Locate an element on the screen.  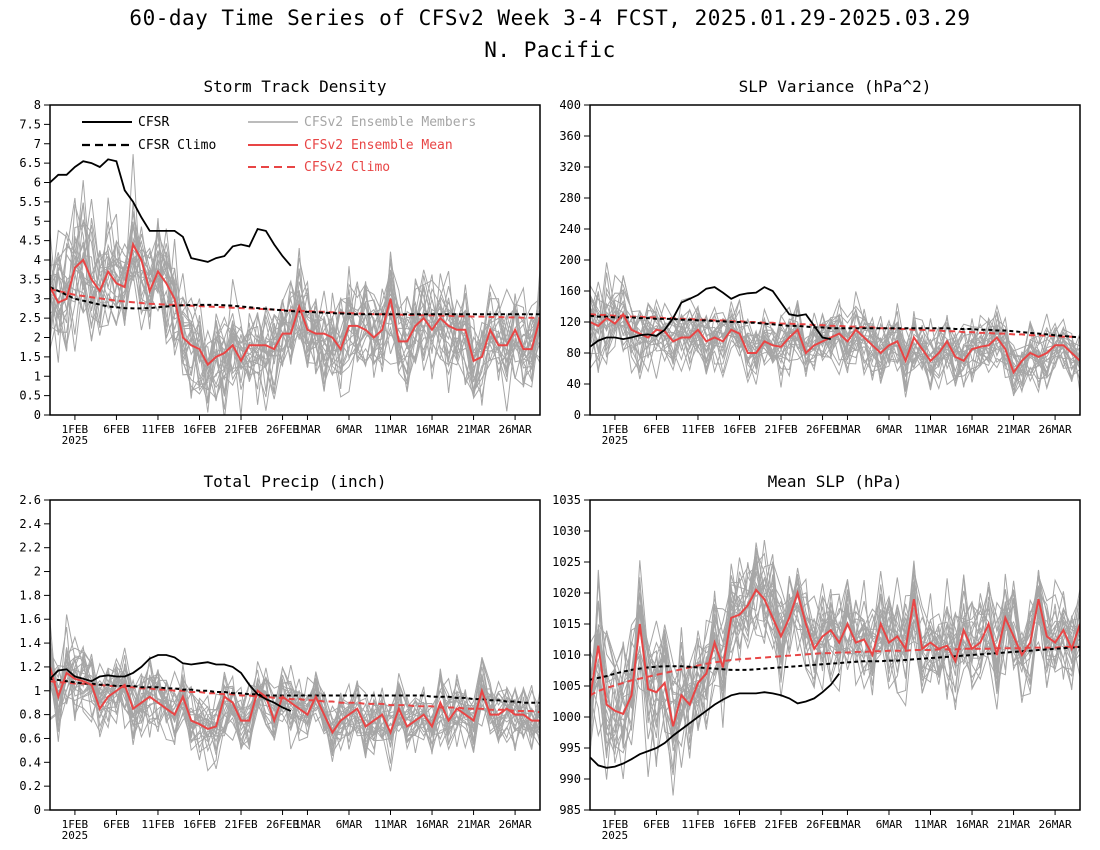
y-tick-label: 1020 is located at coordinates (566, 593).